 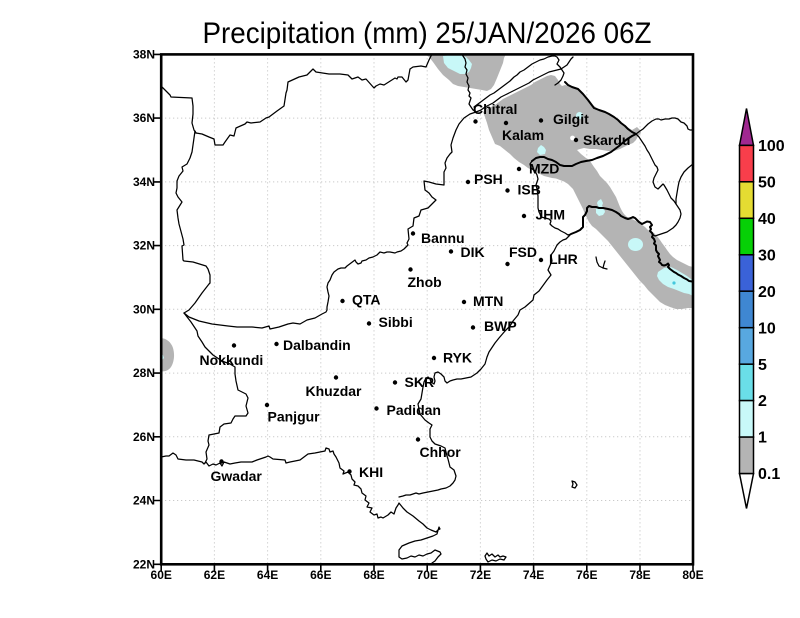 What do you see at coordinates (144, 373) in the screenshot?
I see `svg-text: 28N` at bounding box center [144, 373].